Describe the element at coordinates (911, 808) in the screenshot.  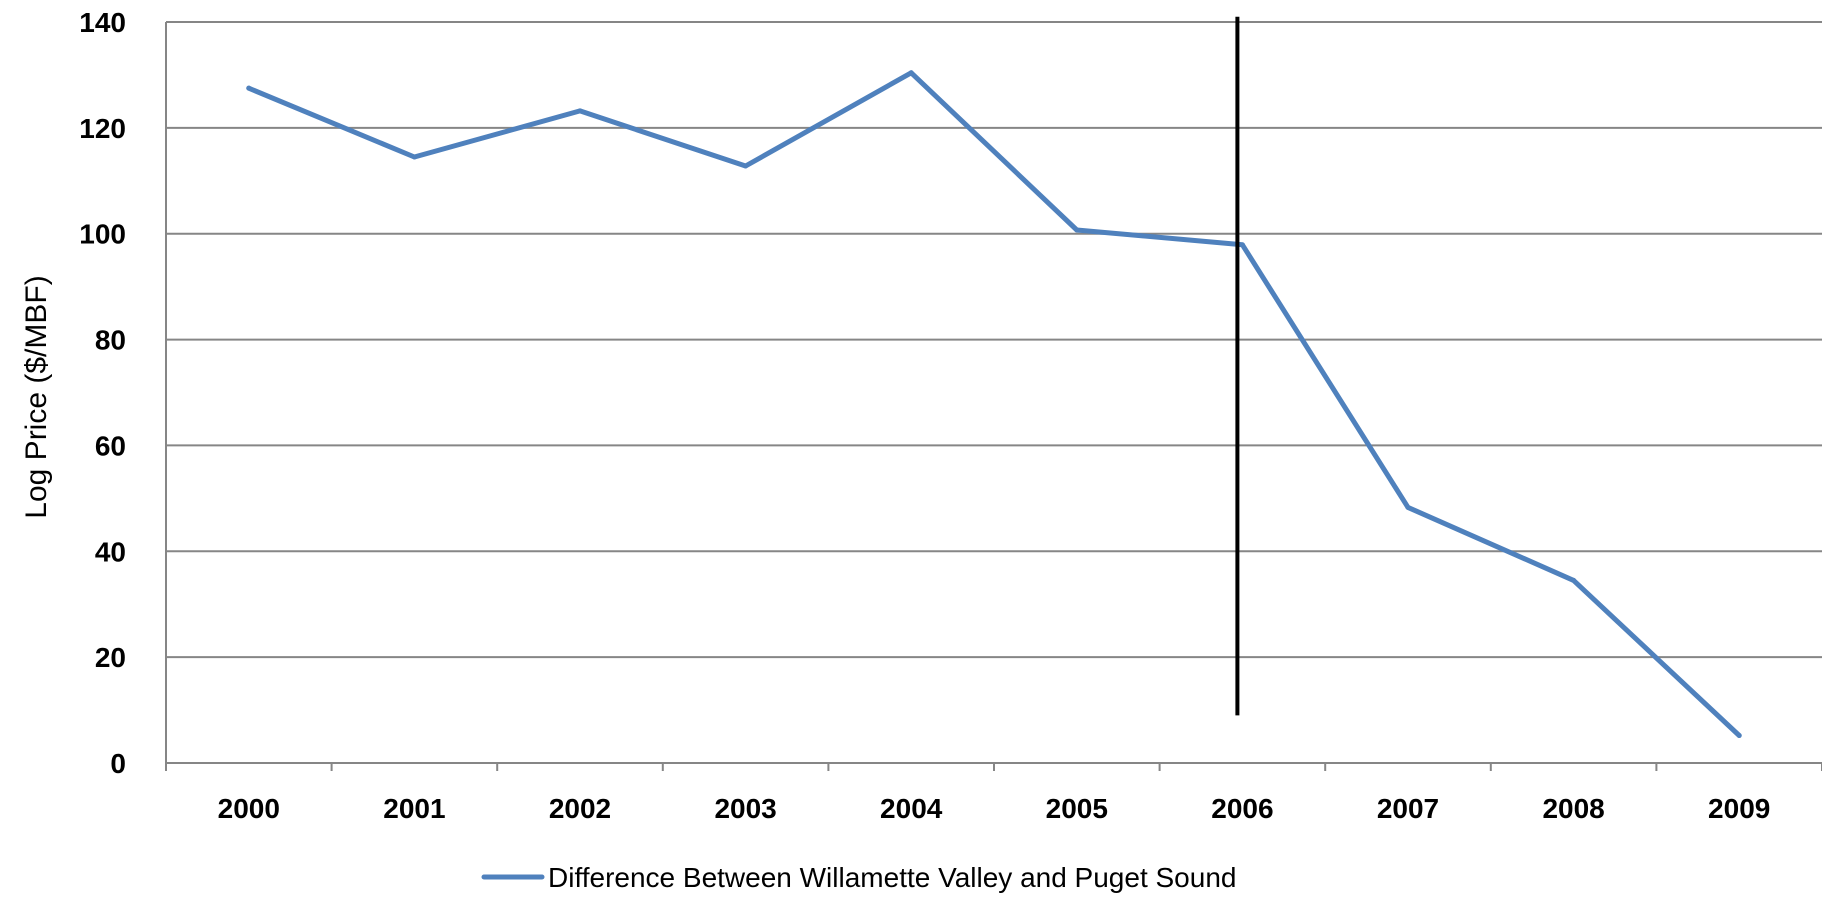
I see `x-tick-label: 2004` at that location.